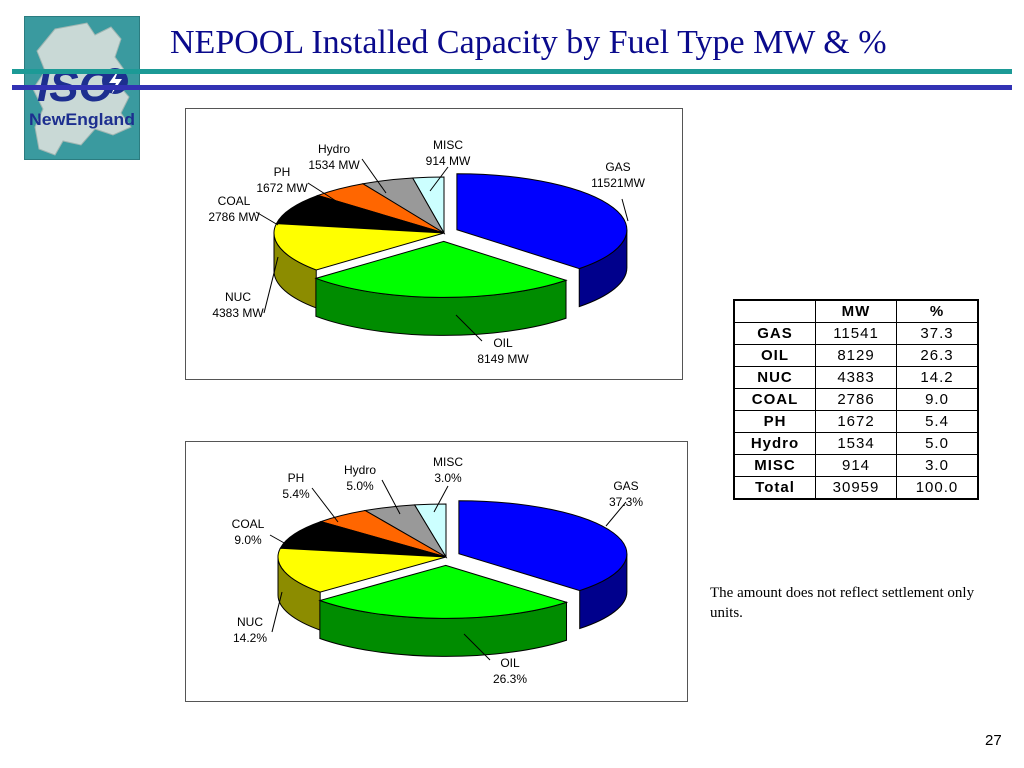  I want to click on pie-slice-gas, so click(543, 565).